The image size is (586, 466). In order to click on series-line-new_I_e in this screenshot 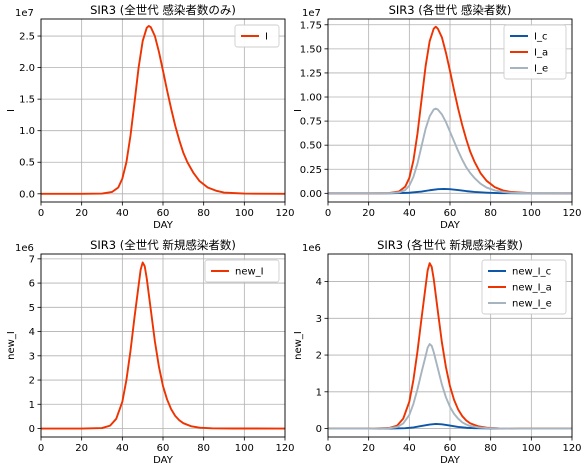, I will do `click(450, 386)`.